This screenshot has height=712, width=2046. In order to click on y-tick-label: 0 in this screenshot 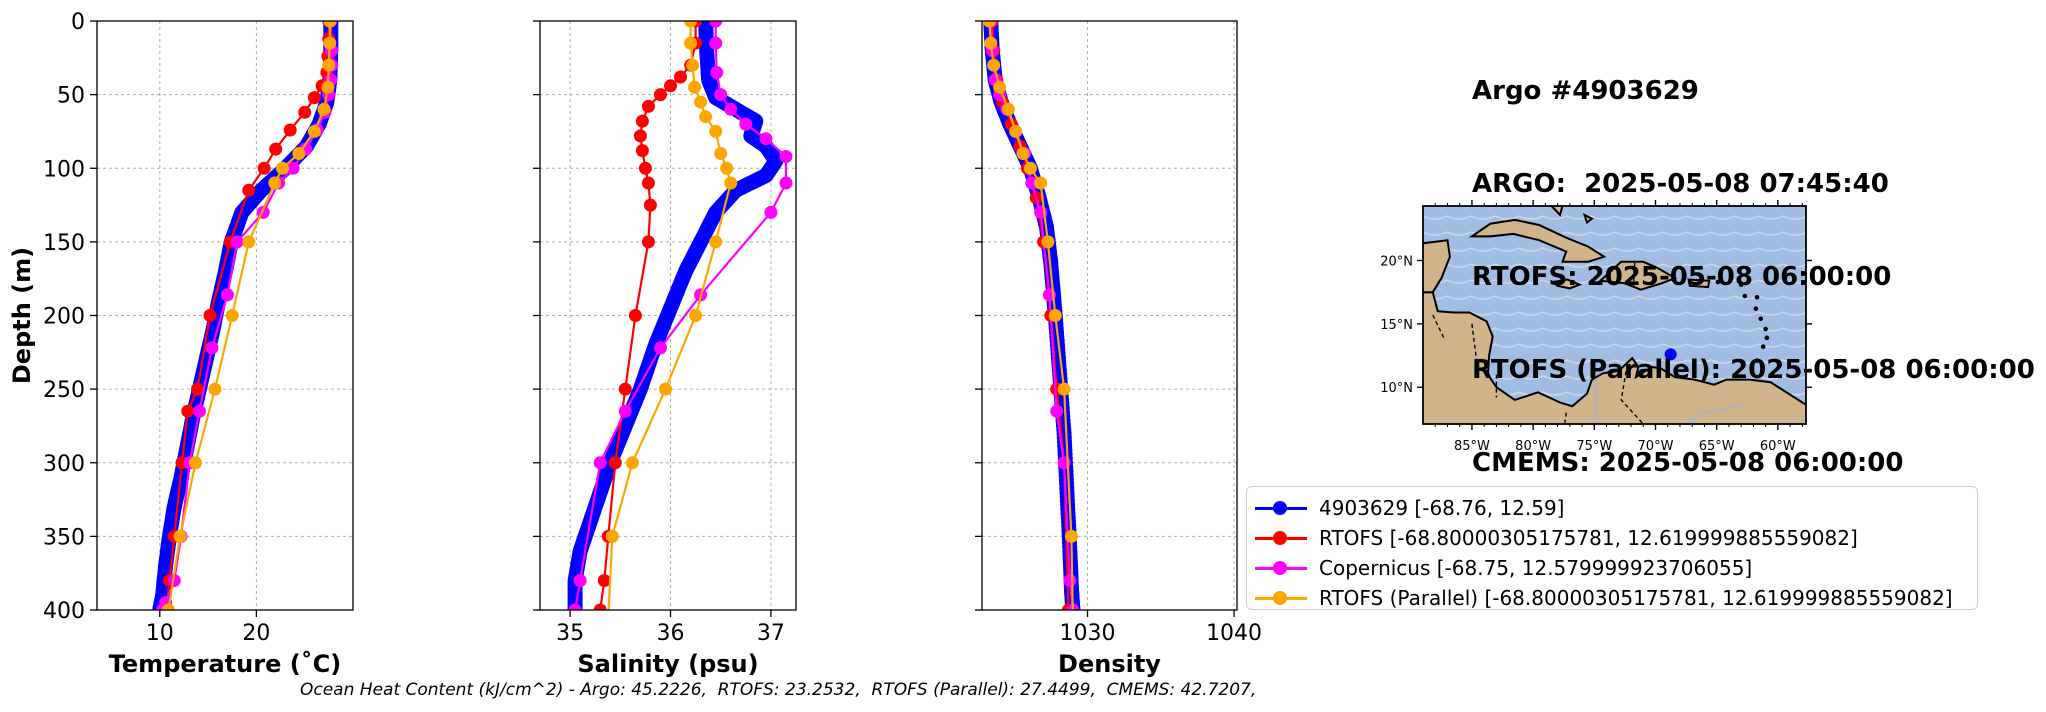, I will do `click(78, 22)`.